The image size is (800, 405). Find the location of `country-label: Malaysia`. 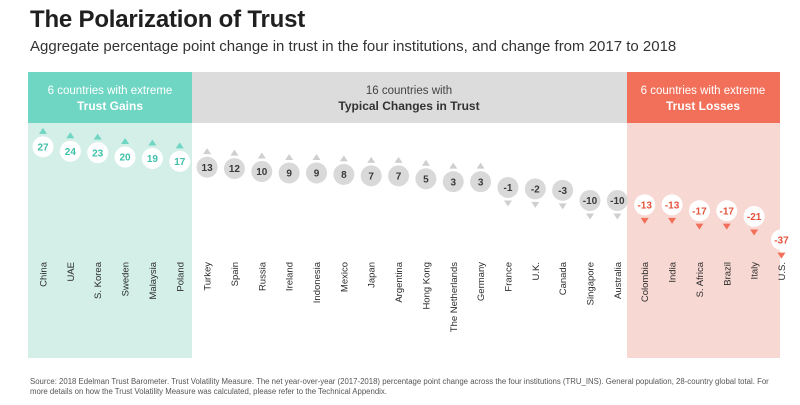

country-label: Malaysia is located at coordinates (153, 280).